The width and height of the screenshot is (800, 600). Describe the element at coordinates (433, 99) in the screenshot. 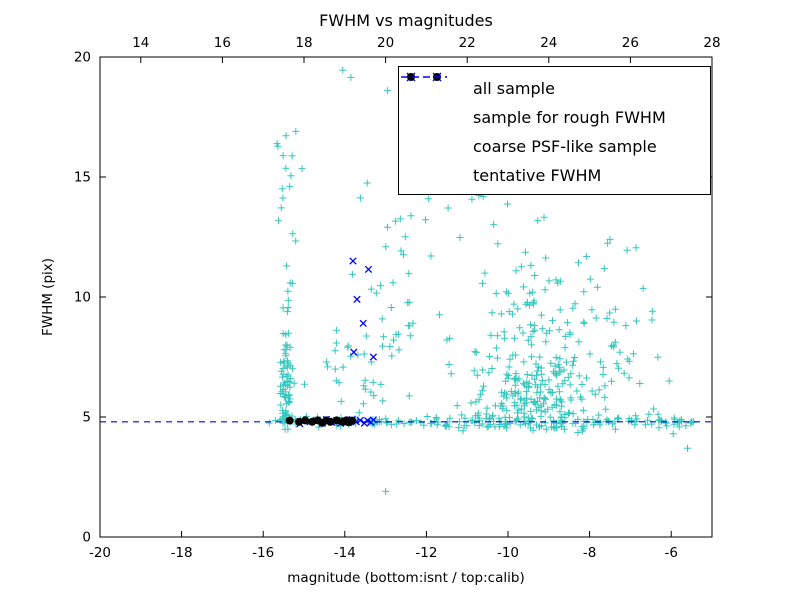

I see `x-marker-icon` at that location.